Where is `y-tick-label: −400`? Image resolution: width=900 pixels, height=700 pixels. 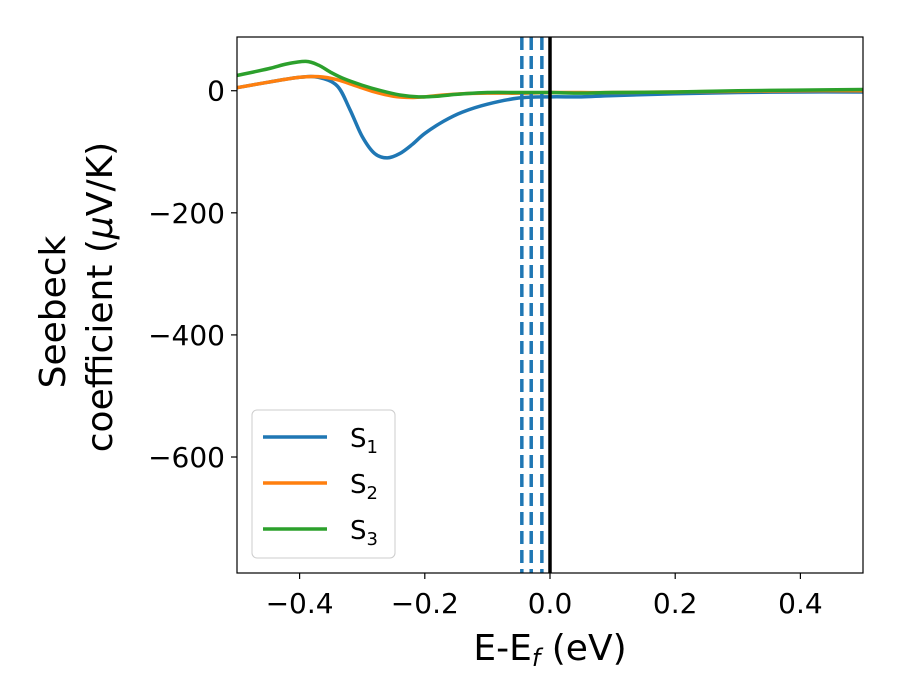 y-tick-label: −400 is located at coordinates (186, 335).